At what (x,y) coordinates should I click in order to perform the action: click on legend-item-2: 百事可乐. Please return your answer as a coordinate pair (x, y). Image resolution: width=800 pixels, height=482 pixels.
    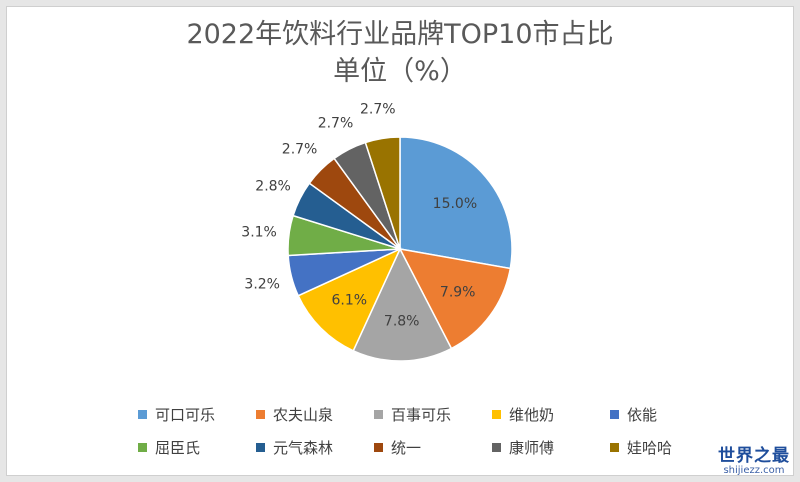
    Looking at the image, I should click on (433, 414).